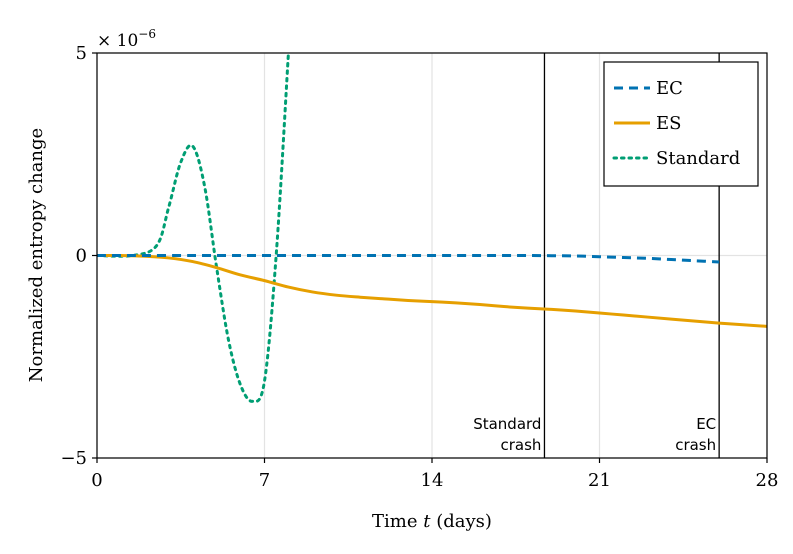  Describe the element at coordinates (126, 39) in the screenshot. I see `y-scale-label: × 10⁻⁶` at that location.